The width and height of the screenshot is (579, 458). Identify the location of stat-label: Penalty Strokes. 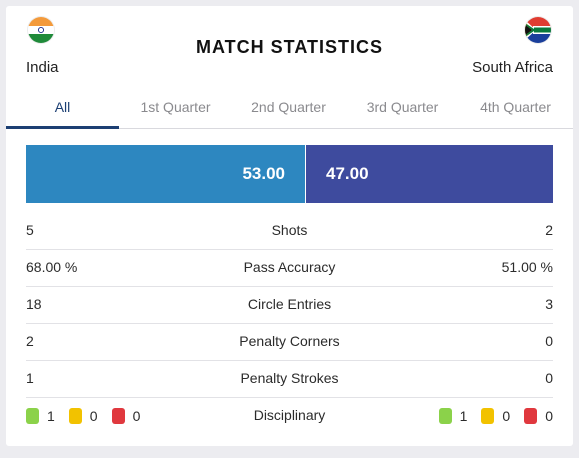
(289, 378).